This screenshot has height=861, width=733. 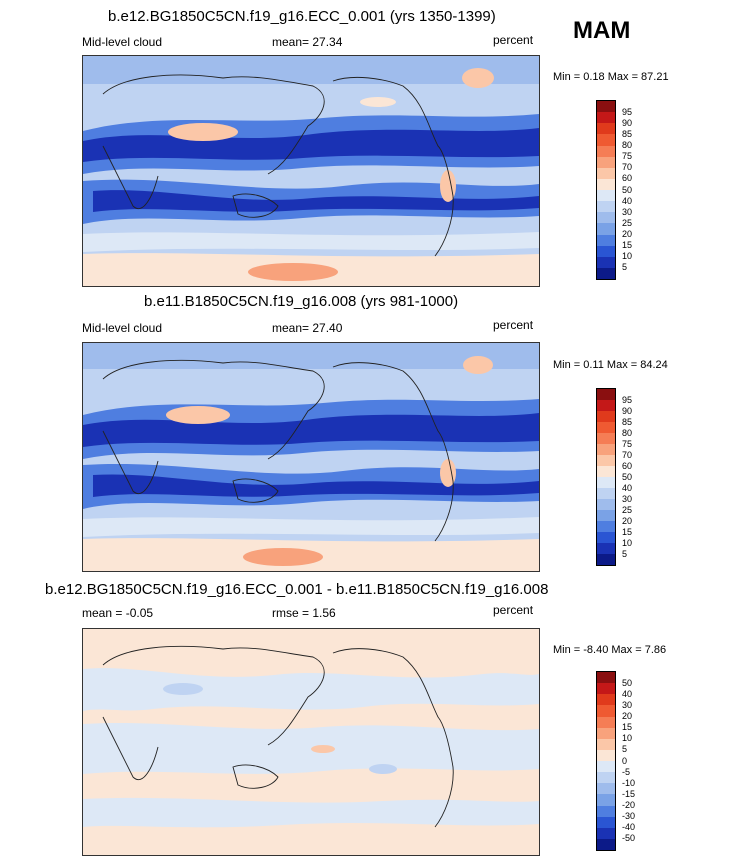 I want to click on colorbar-tick-label: -10, so click(x=629, y=782).